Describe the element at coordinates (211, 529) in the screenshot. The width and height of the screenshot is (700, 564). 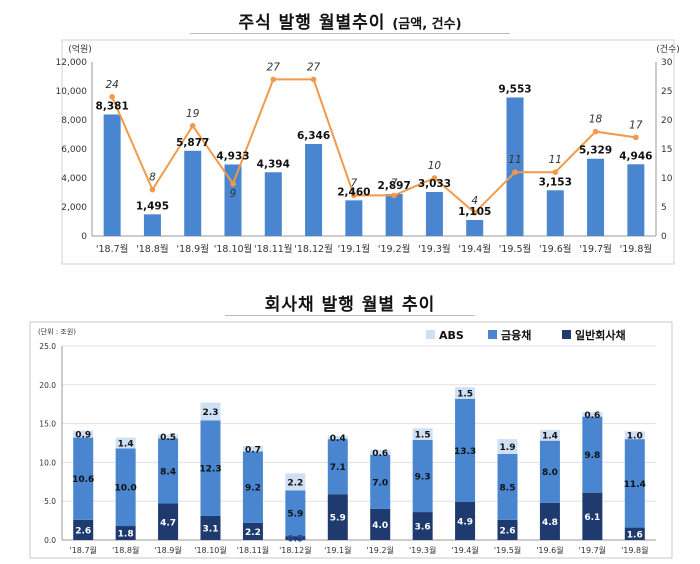
I see `chart2-label-general: 3.1` at that location.